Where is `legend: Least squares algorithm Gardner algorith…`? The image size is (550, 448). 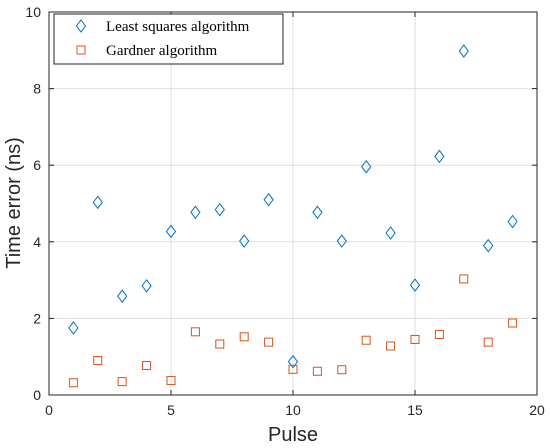
legend: Least squares algorithm Gardner algorith… is located at coordinates (168, 39).